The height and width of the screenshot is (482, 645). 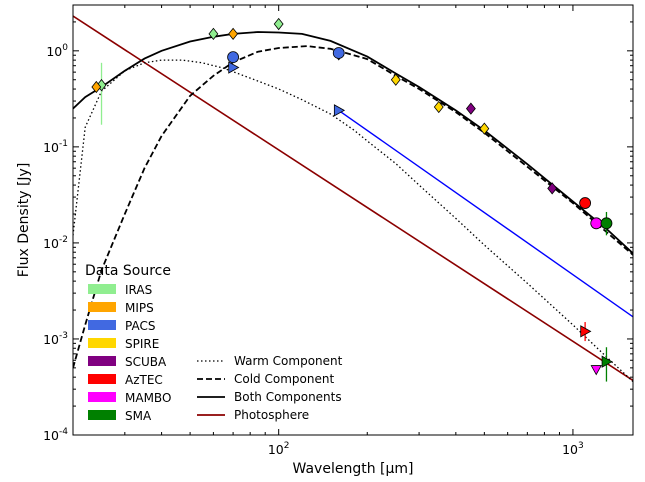 What do you see at coordinates (55, 435) in the screenshot?
I see `y-tick-label: 10⁻⁴` at bounding box center [55, 435].